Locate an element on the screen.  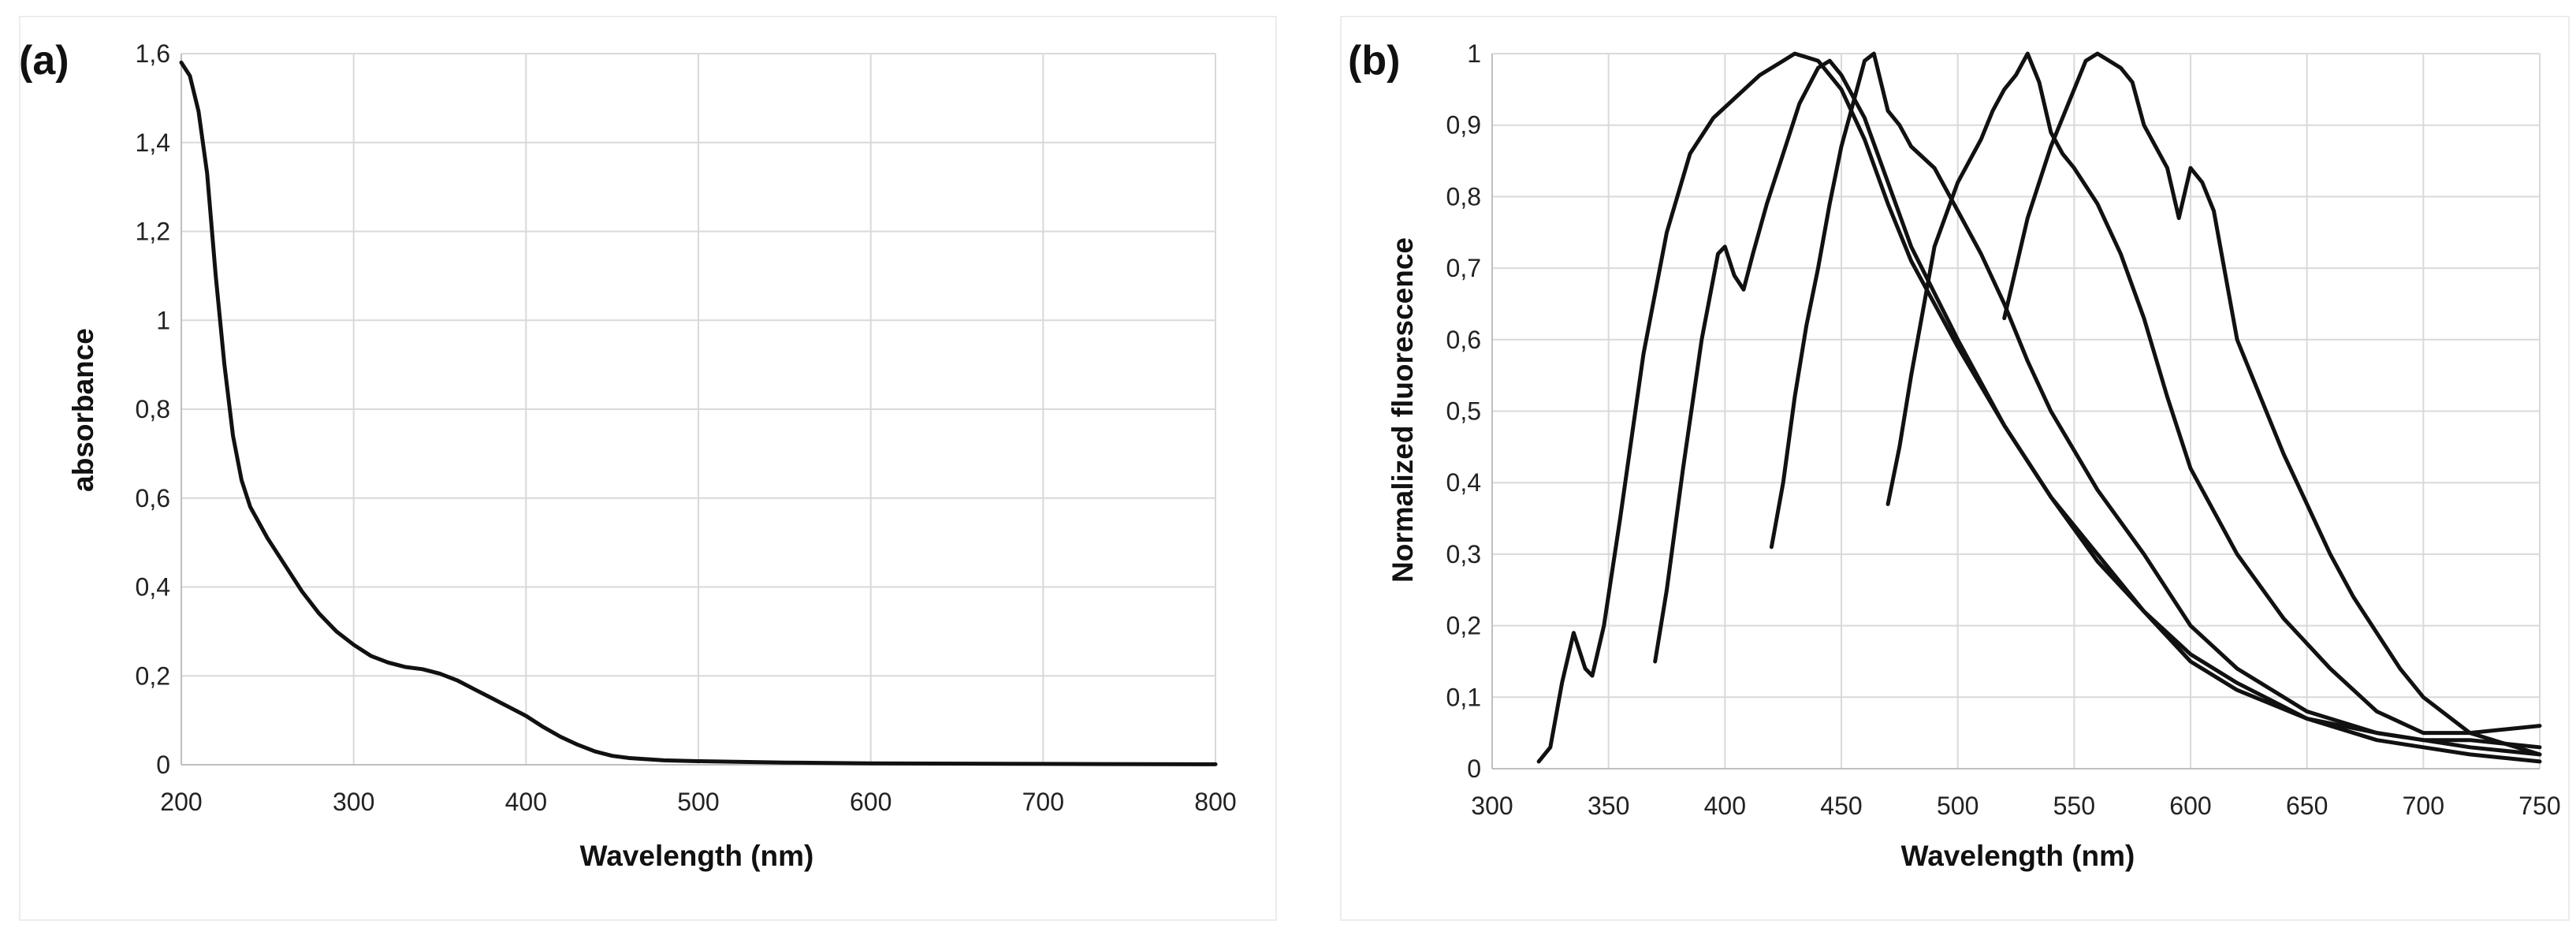
panel-b-y-tick-label: 1 is located at coordinates (1474, 53).